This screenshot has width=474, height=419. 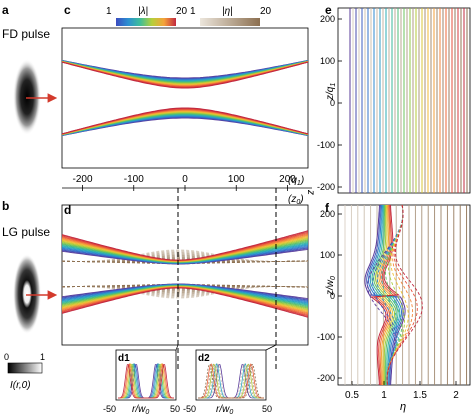 I want to click on inset-d2-frame, so click(x=231, y=375).